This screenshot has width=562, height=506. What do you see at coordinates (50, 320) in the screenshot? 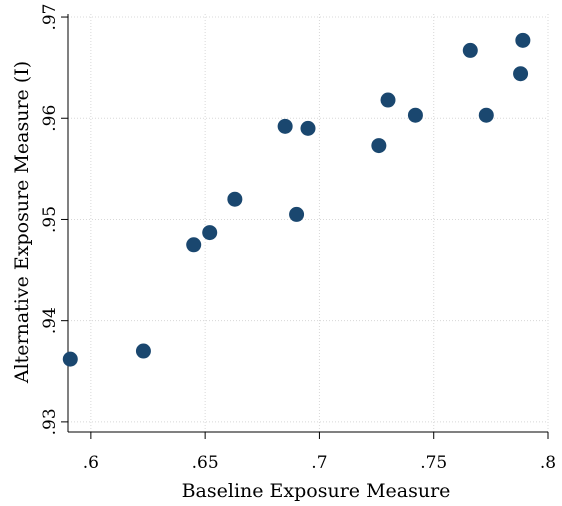
I see `y-tick-label: .94` at bounding box center [50, 320].